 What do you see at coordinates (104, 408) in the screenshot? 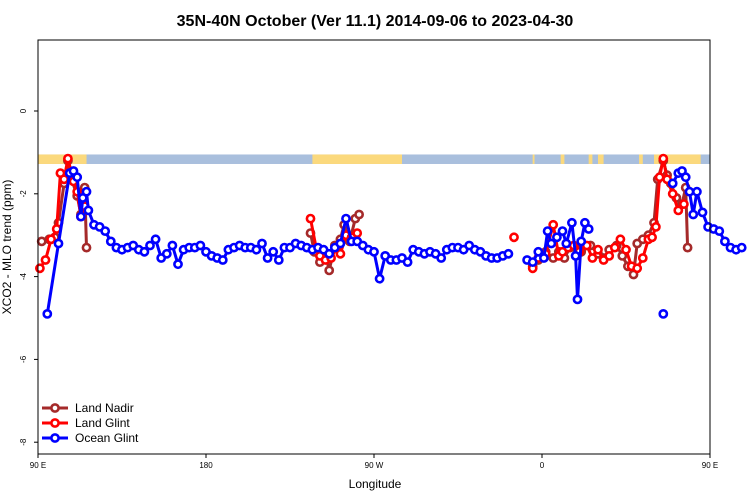
I see `legend-label: Land Nadir` at bounding box center [104, 408].